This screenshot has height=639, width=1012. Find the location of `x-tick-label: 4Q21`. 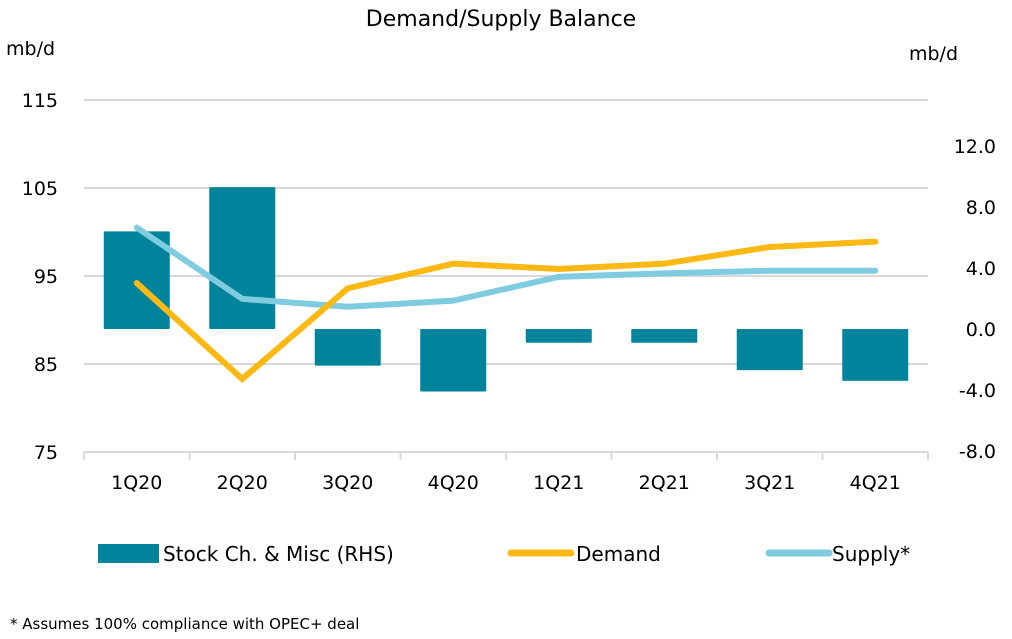

x-tick-label: 4Q21 is located at coordinates (875, 483).